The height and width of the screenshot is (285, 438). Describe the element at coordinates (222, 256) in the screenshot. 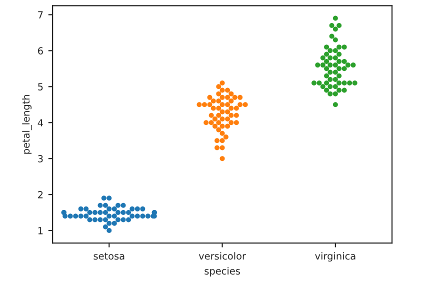

I see `x-tick-label: versicolor` at that location.